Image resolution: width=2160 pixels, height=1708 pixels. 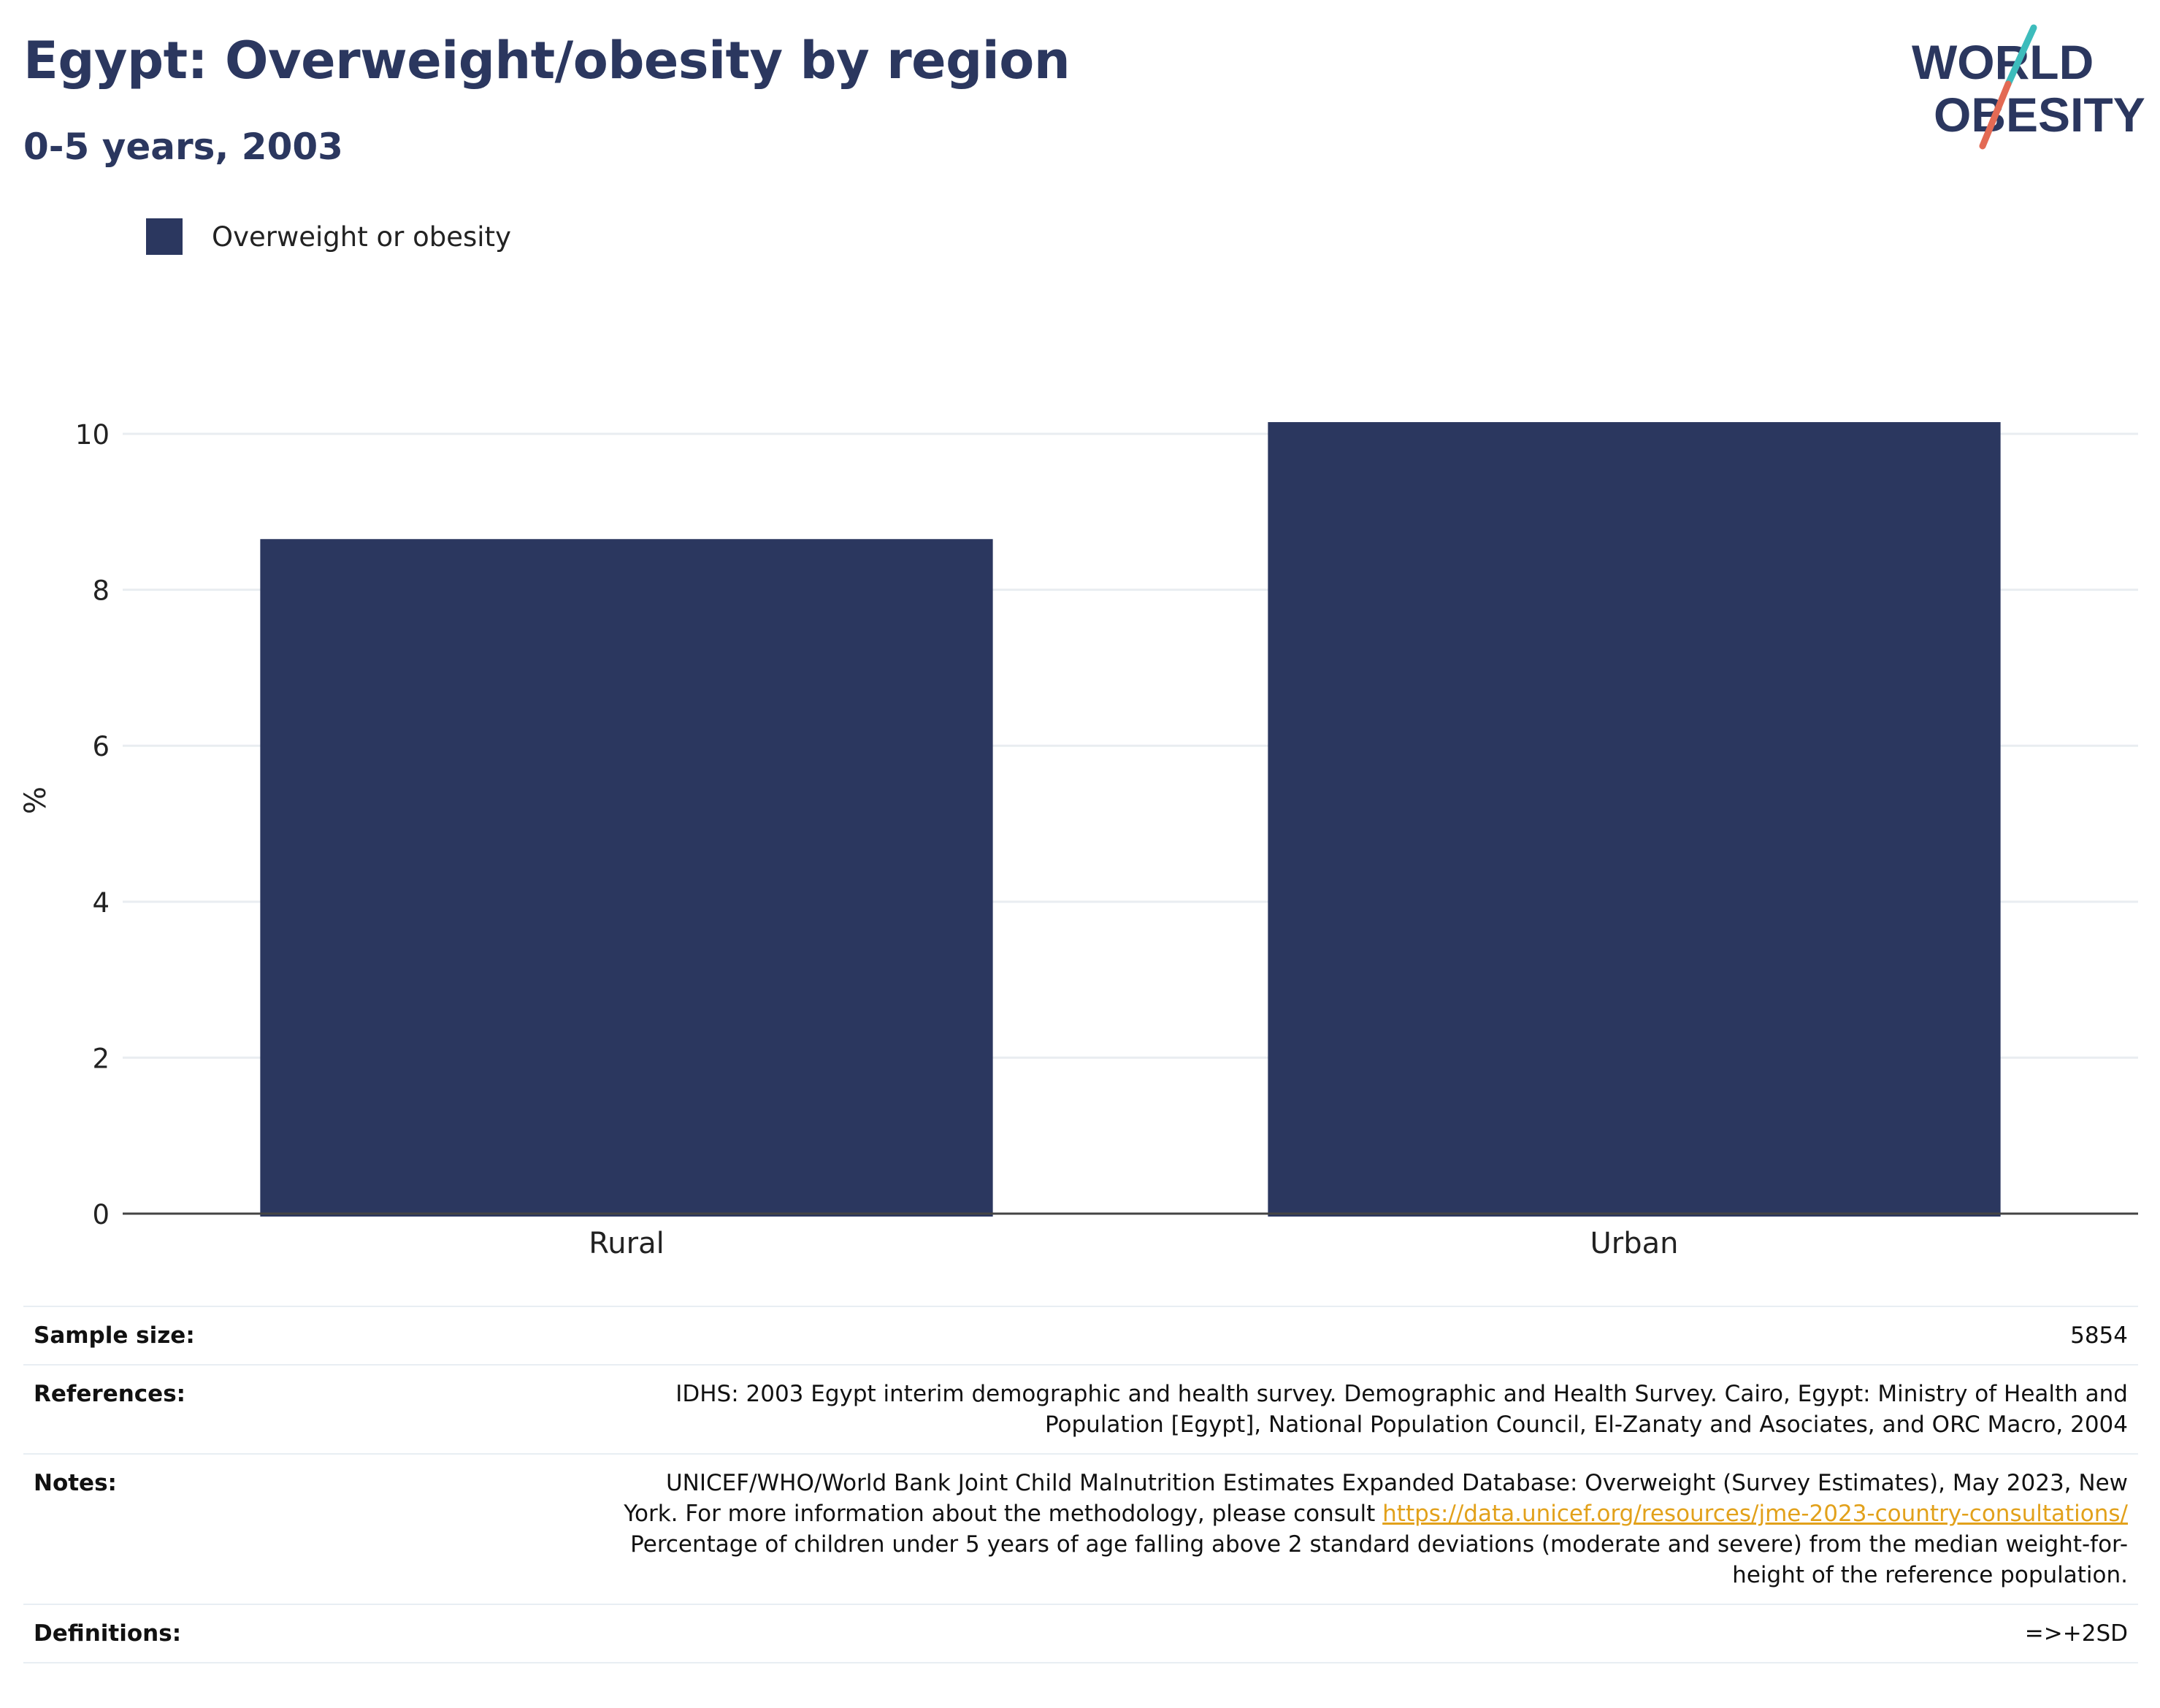 I want to click on sample-size-value: 5854, so click(x=1346, y=1335).